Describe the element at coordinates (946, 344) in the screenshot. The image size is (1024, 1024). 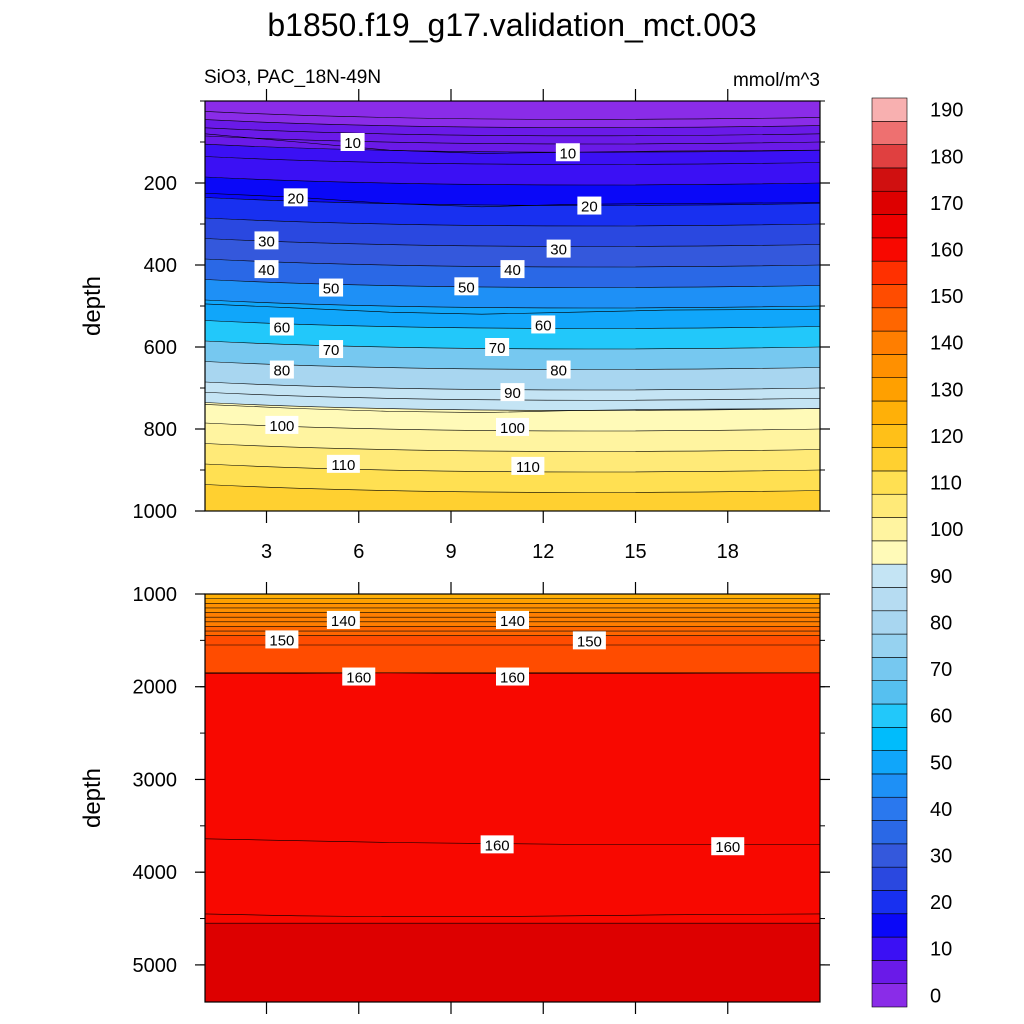
I see `colorbar-tick-label: 140` at that location.